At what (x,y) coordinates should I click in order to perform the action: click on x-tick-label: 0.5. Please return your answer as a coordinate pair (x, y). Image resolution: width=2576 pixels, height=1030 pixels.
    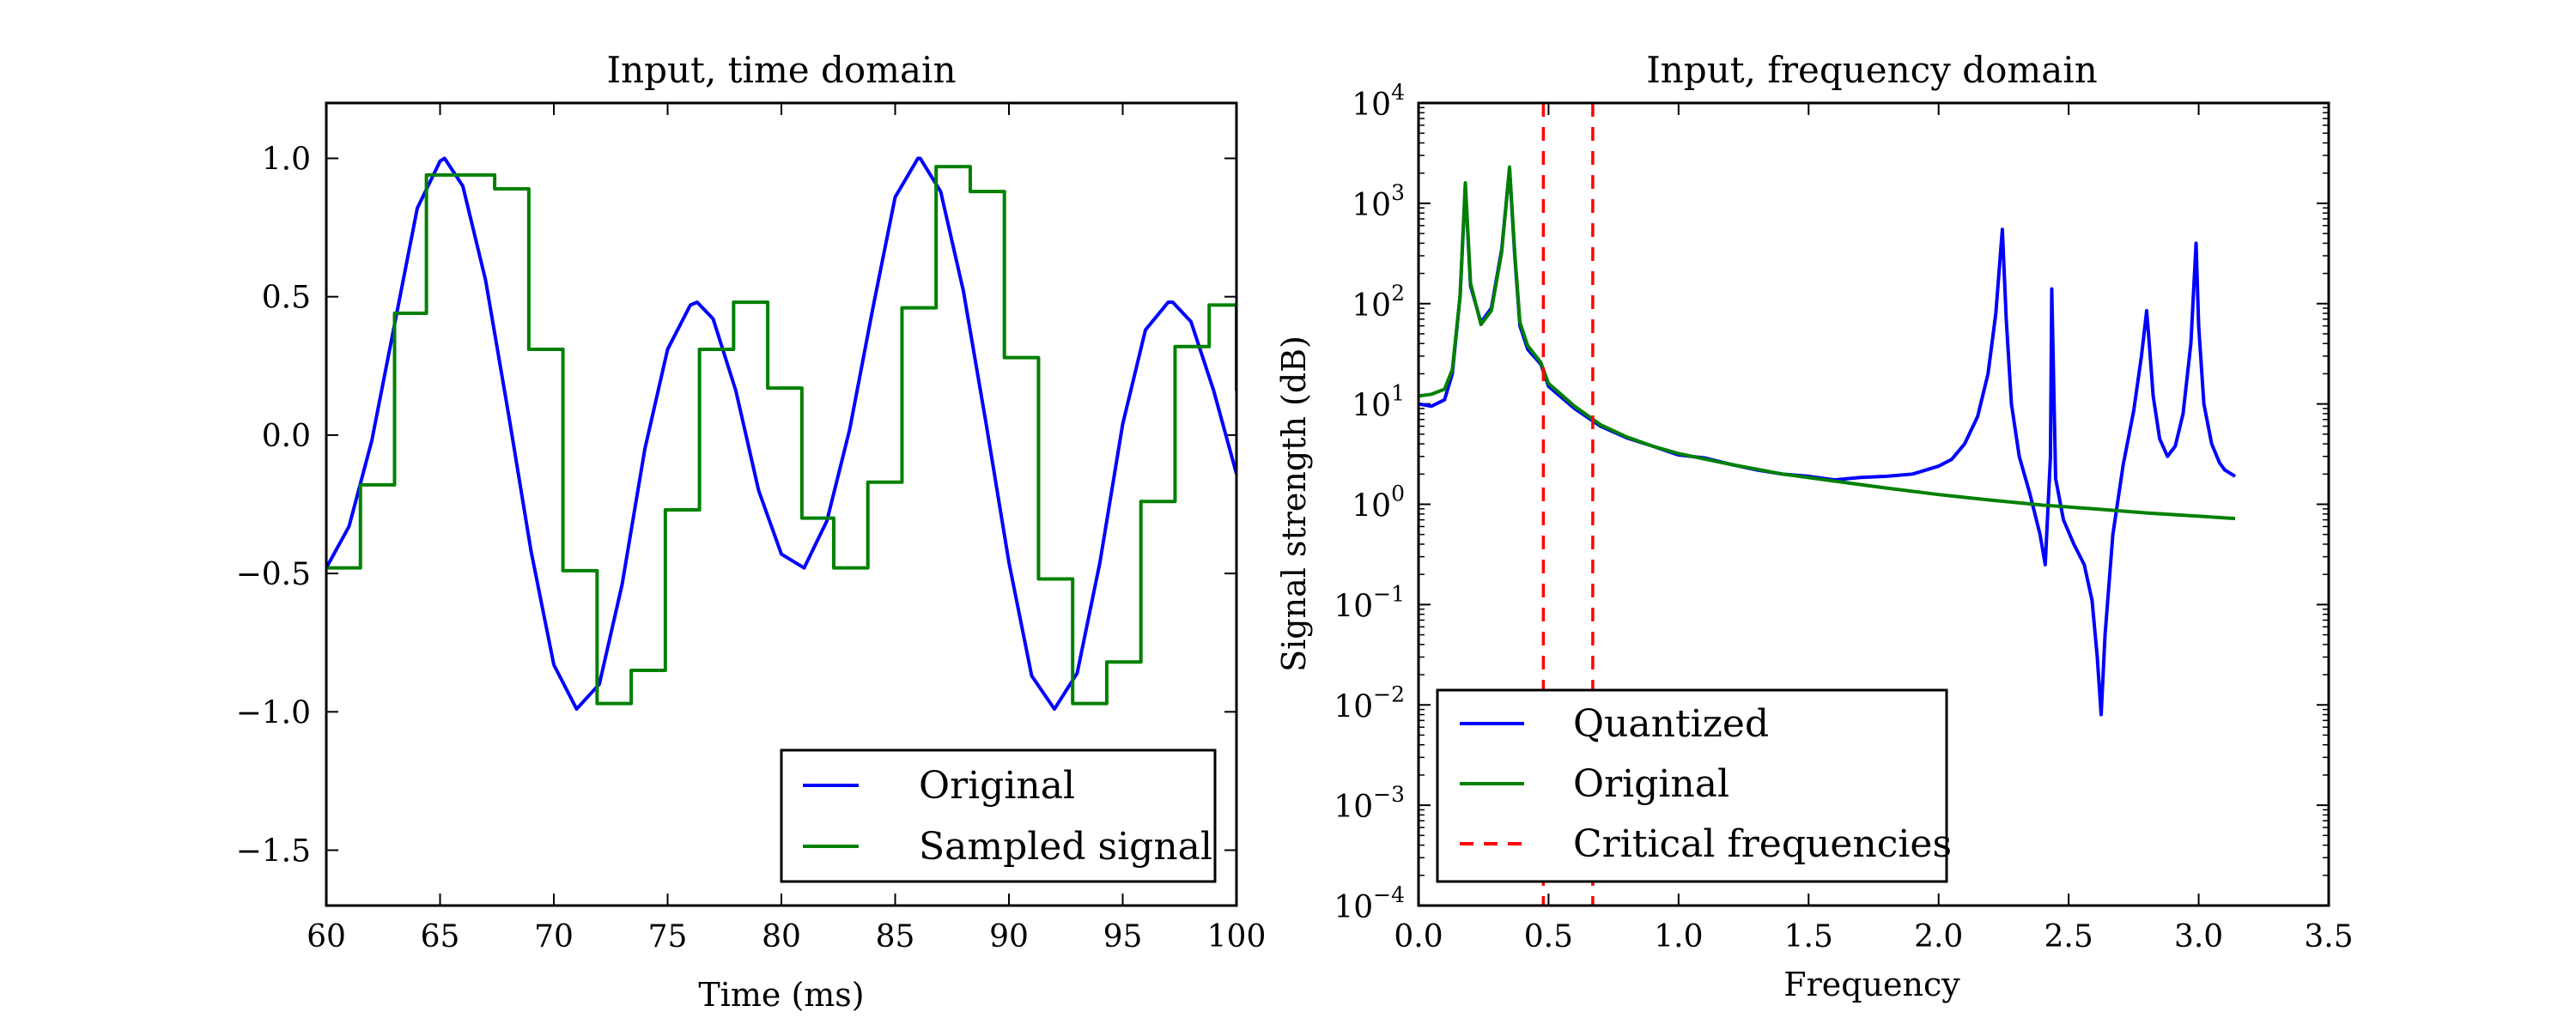
    Looking at the image, I should click on (1548, 936).